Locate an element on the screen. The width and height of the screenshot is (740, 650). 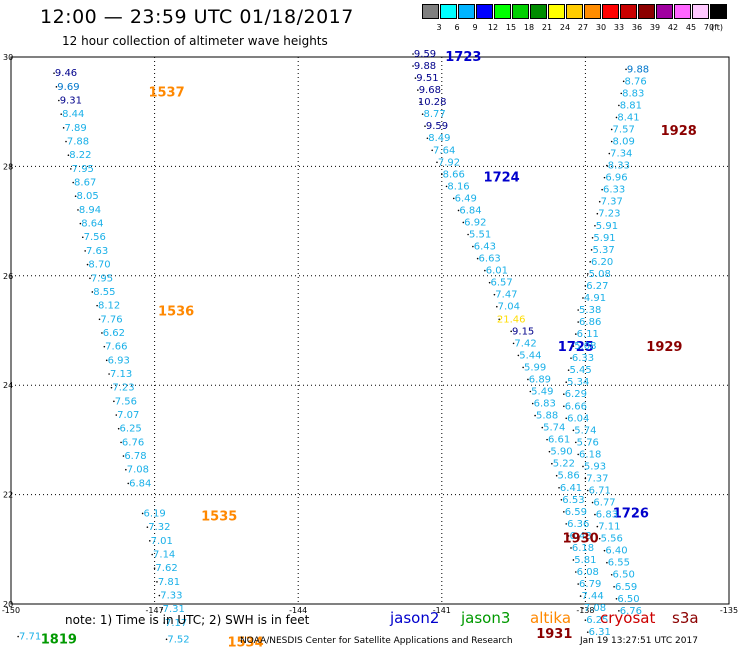
color-scale-label: 12 is located at coordinates (493, 27).